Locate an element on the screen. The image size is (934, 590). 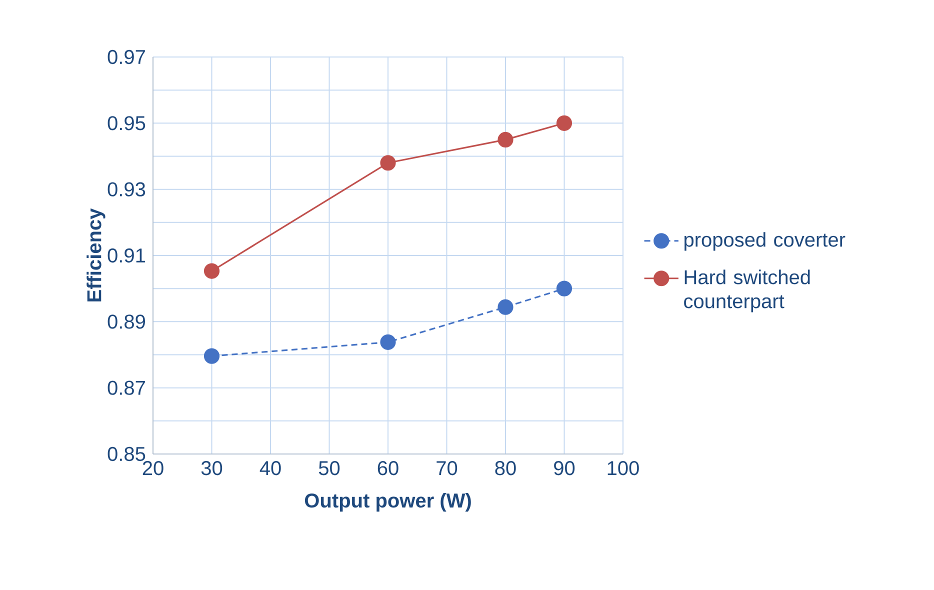
x-tick-label: 50 is located at coordinates (329, 468).